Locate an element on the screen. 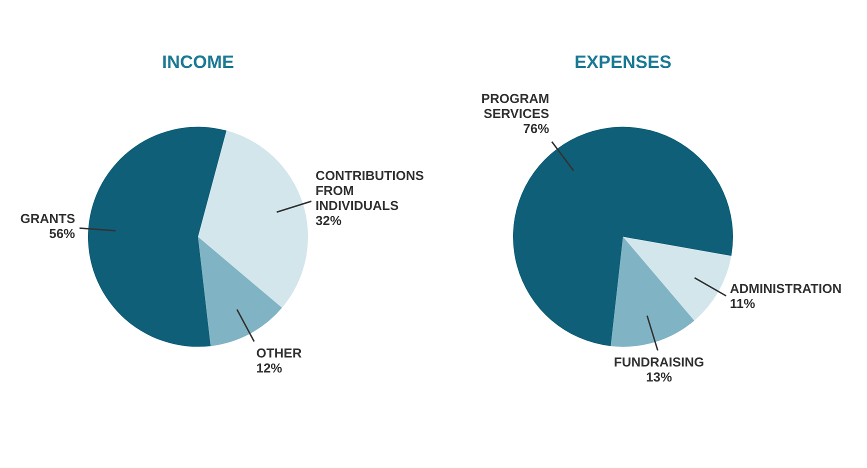 This screenshot has width=867, height=468. data-label: 12% is located at coordinates (269, 368).